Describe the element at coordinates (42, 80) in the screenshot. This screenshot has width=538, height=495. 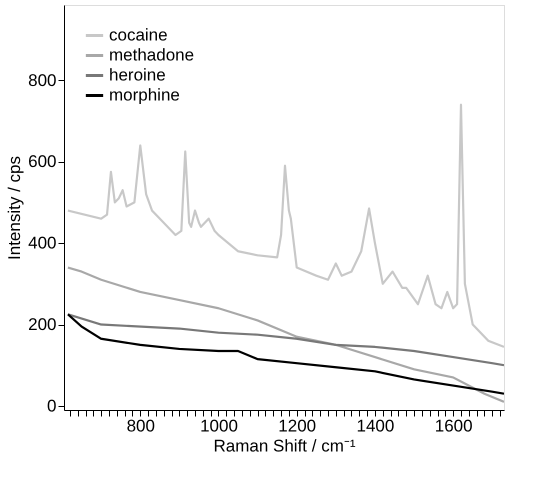
I see `y-tick-label: 800` at that location.